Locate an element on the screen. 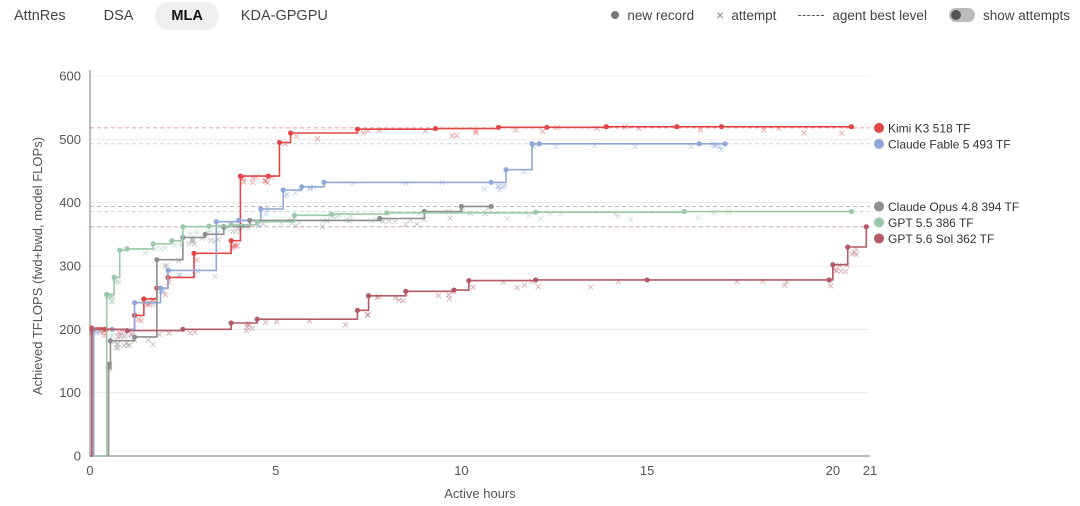 Image resolution: width=1080 pixels, height=506 pixels. show-attempts-toggle is located at coordinates (961, 15).